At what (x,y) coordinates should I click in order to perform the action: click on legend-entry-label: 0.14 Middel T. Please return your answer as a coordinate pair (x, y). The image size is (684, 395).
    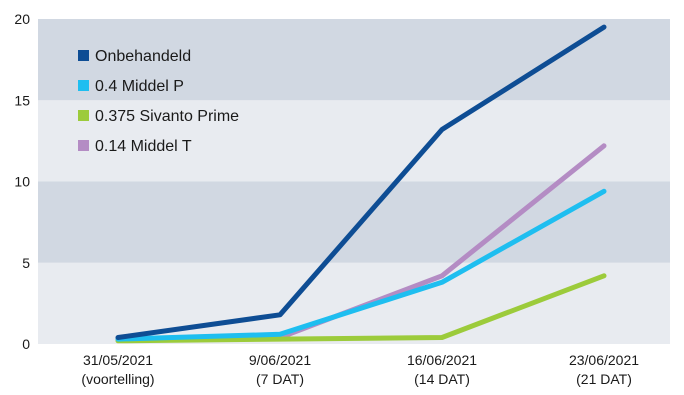
    Looking at the image, I should click on (143, 146).